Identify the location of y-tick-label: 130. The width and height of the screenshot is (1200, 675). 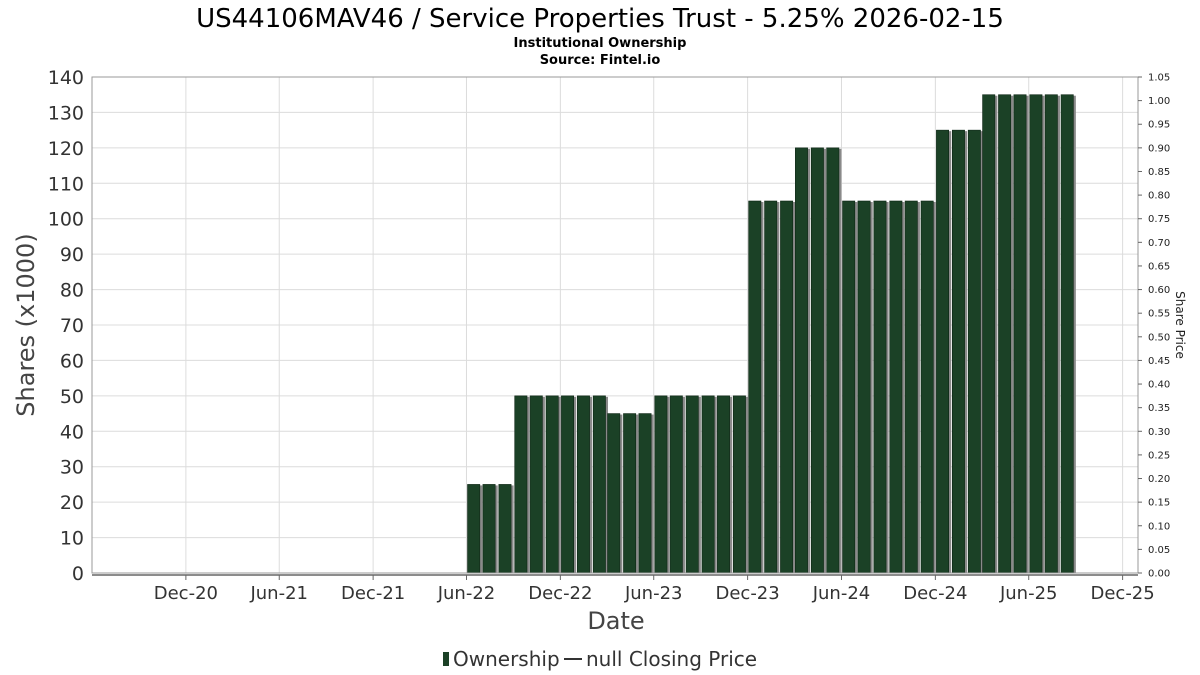
(66, 113).